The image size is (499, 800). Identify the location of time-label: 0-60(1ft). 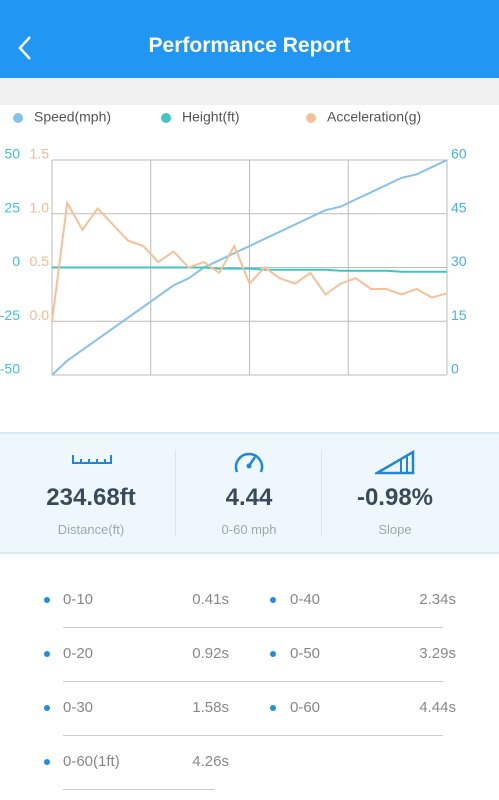
(91, 761).